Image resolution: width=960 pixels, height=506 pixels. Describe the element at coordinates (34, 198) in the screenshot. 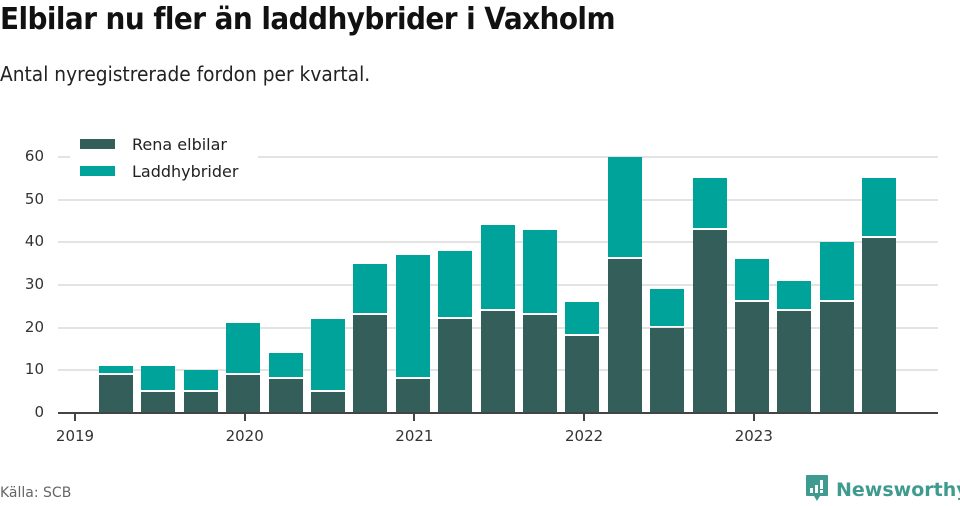

I see `y-tick-label: 50` at that location.